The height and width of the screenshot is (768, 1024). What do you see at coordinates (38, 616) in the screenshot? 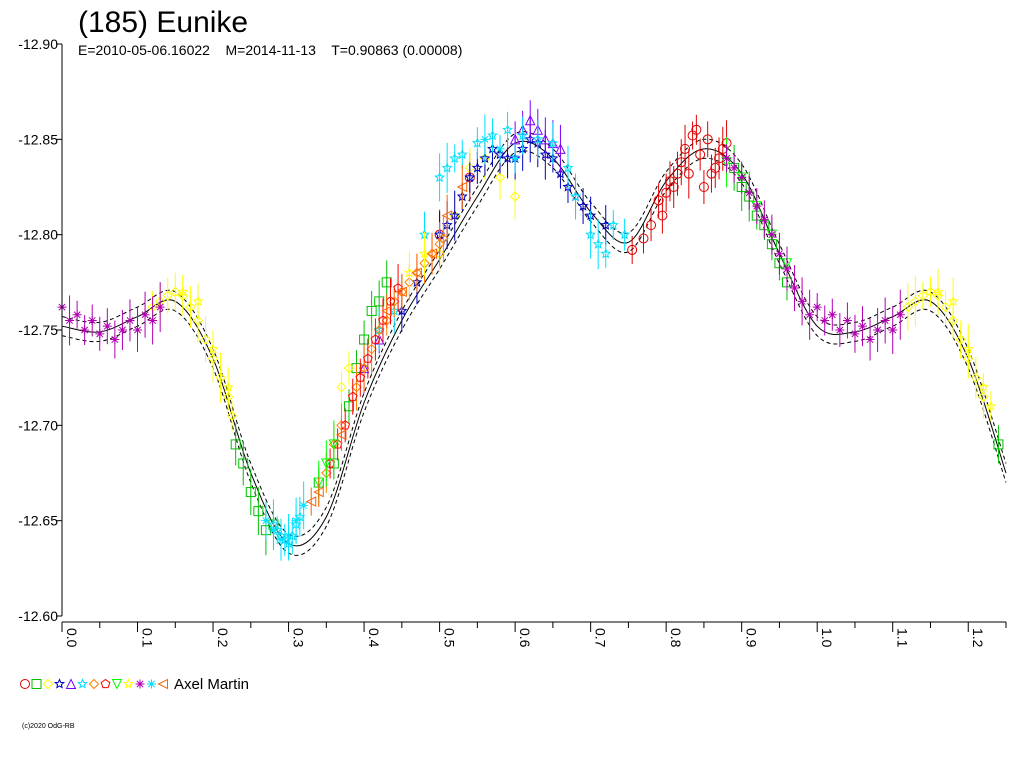
I see `y-tick-label: -12.60` at bounding box center [38, 616].